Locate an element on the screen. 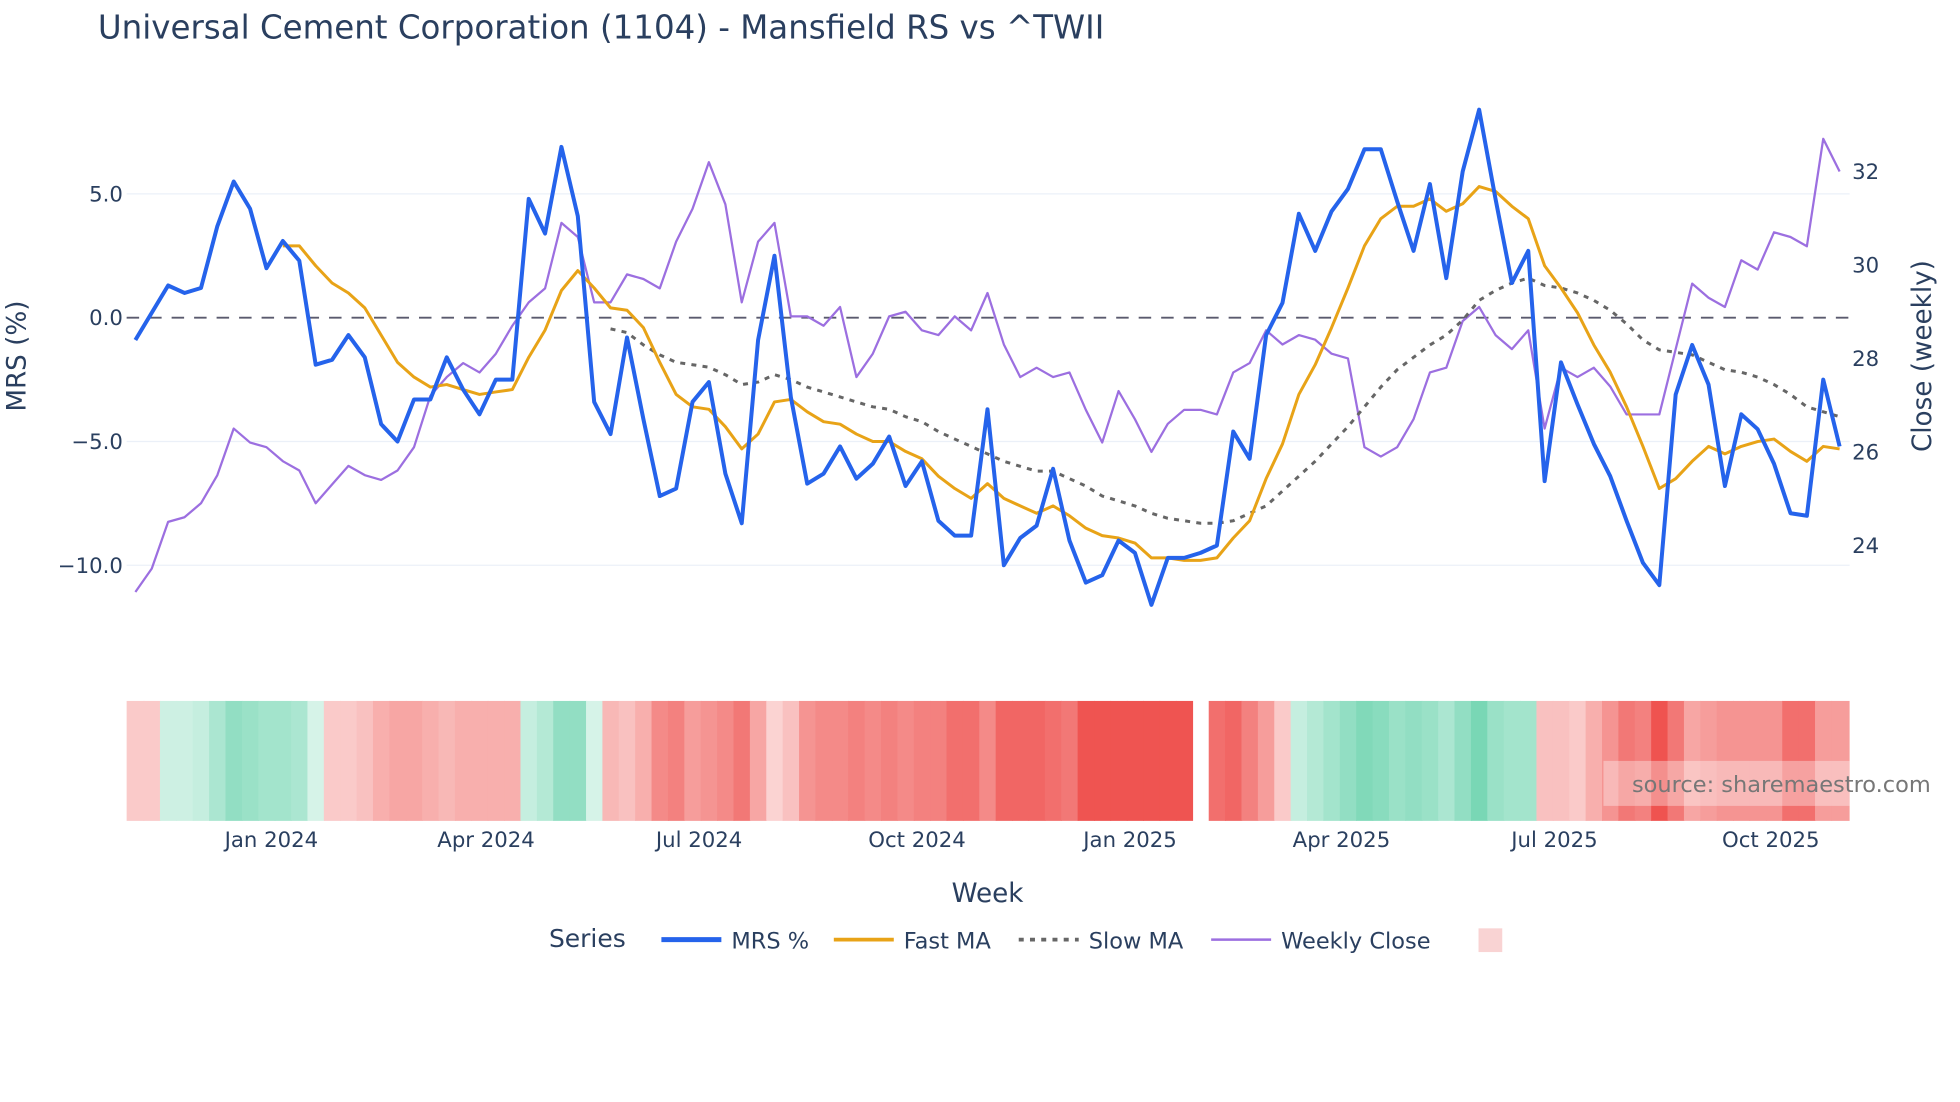 This screenshot has height=1102, width=1960. source-annotation-bg is located at coordinates (1726, 783).